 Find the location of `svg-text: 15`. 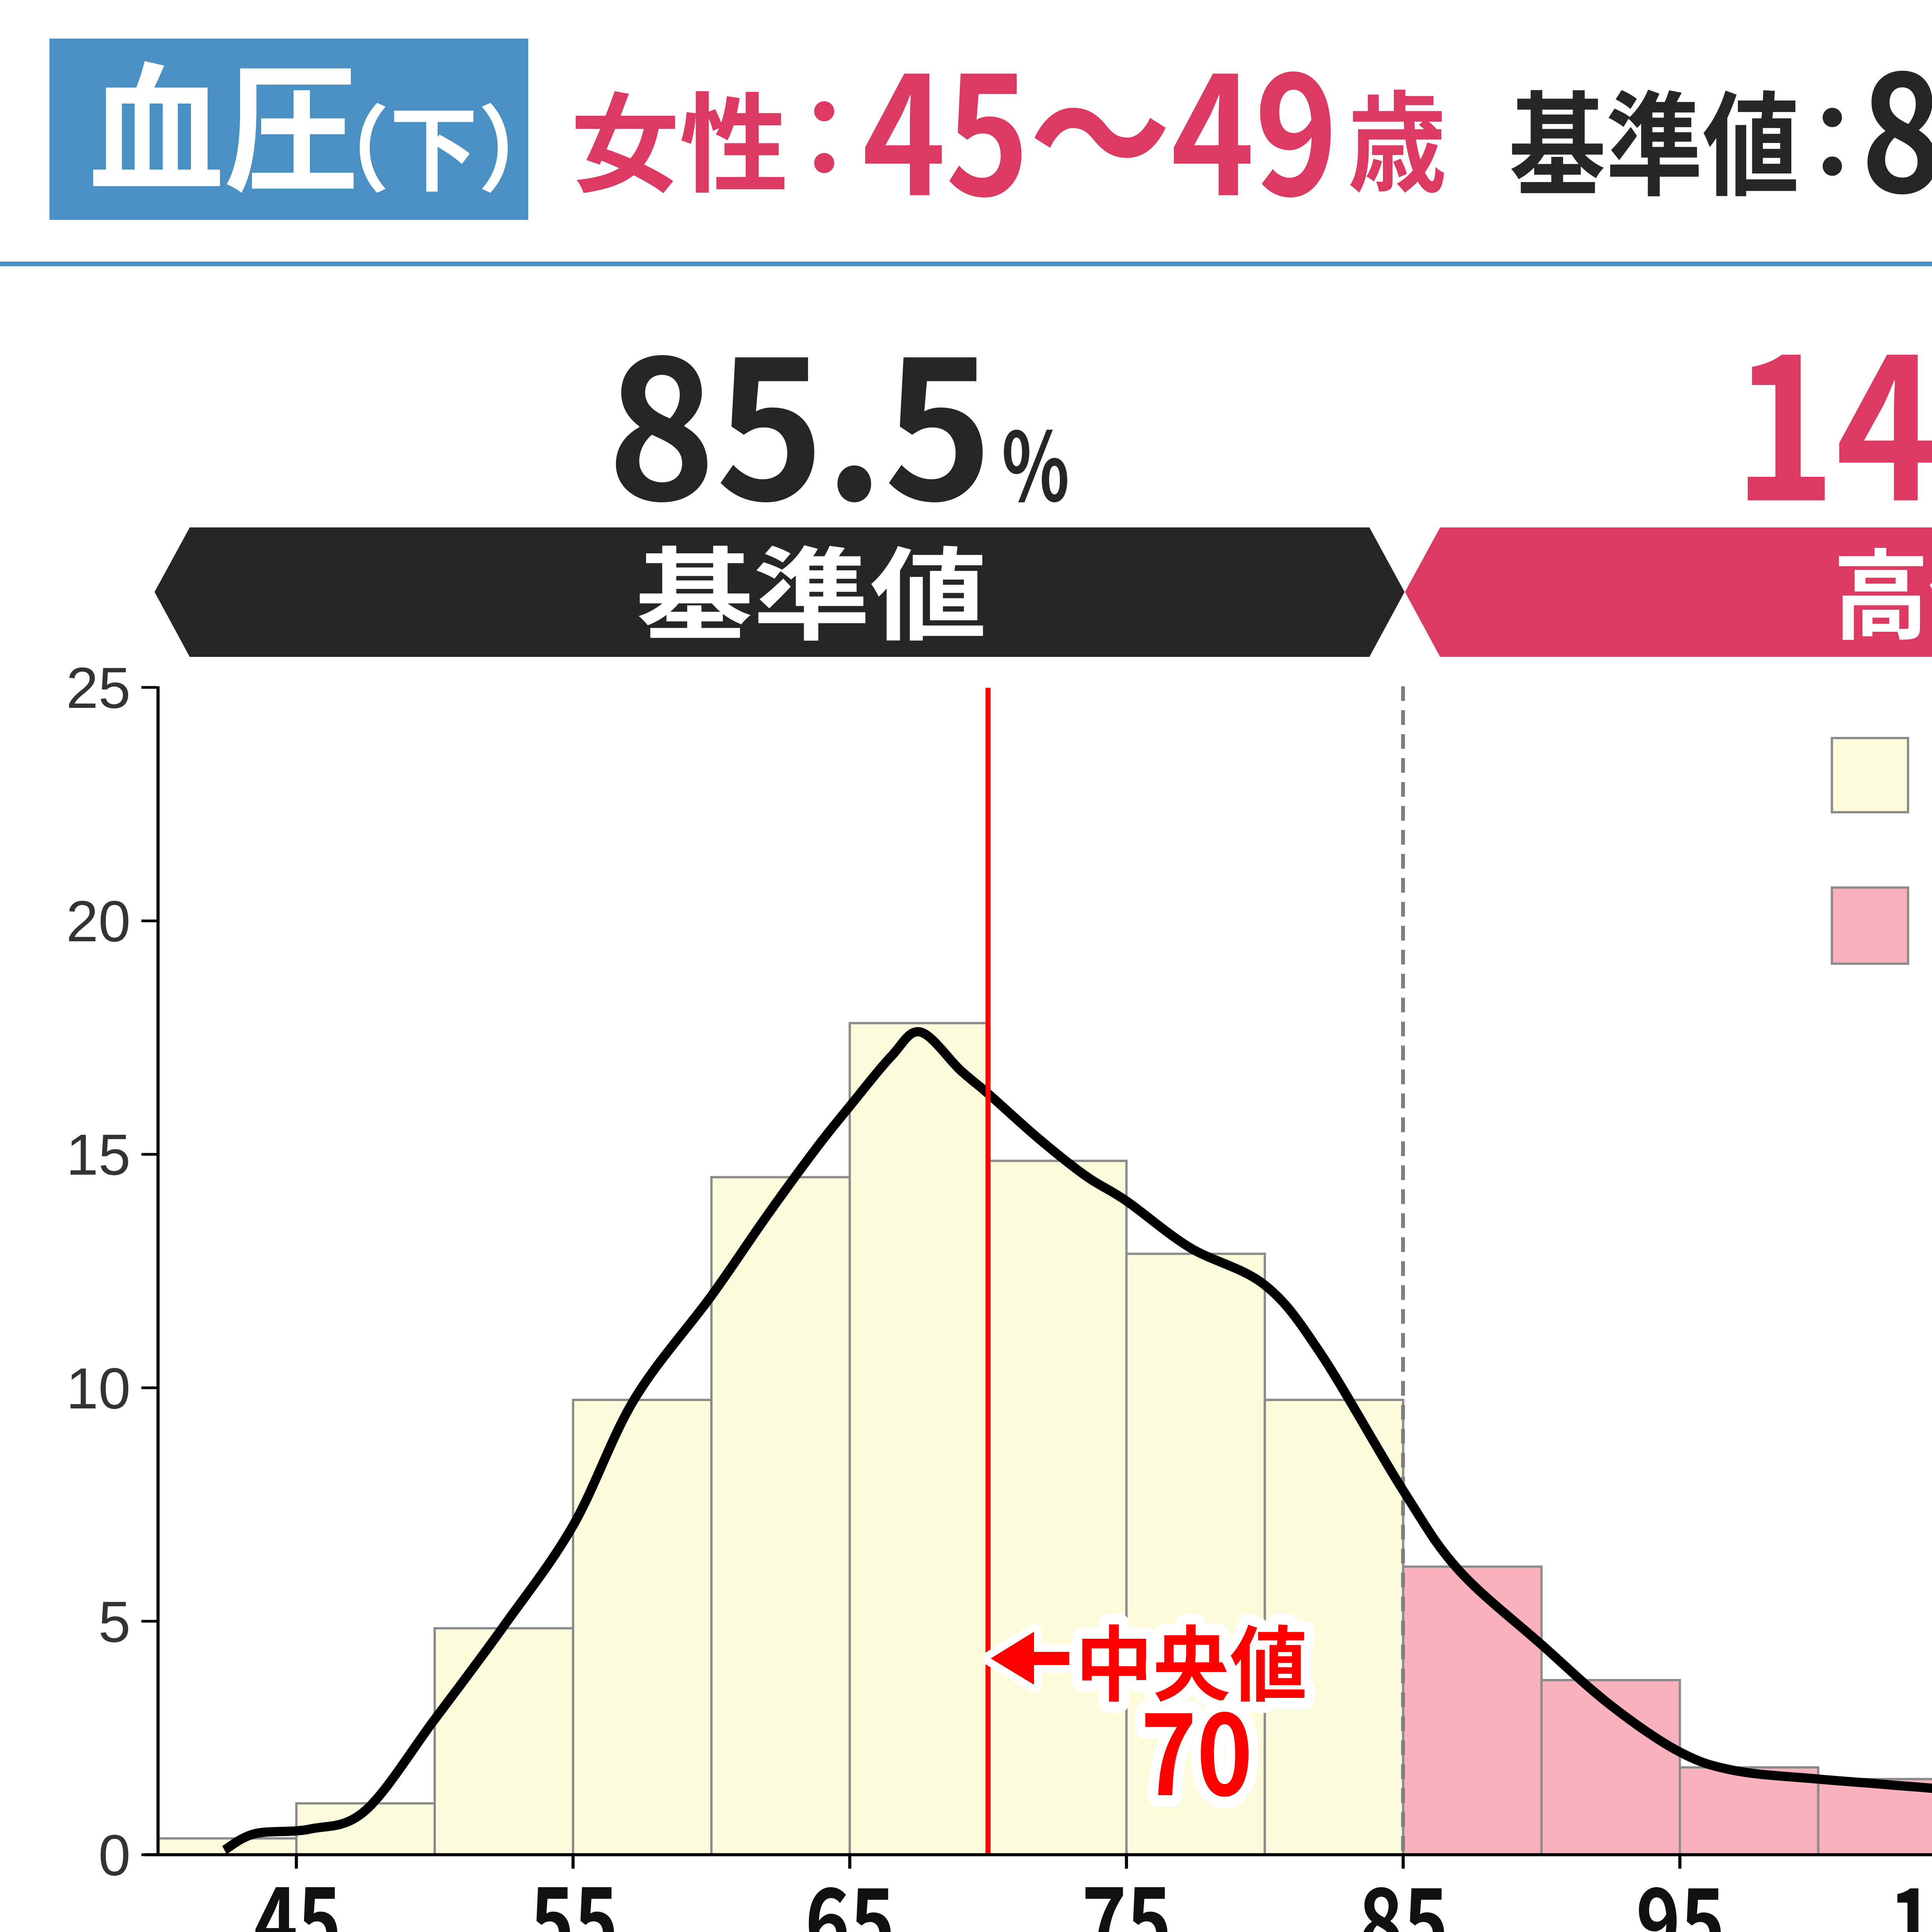

svg-text: 15 is located at coordinates (98, 1155).